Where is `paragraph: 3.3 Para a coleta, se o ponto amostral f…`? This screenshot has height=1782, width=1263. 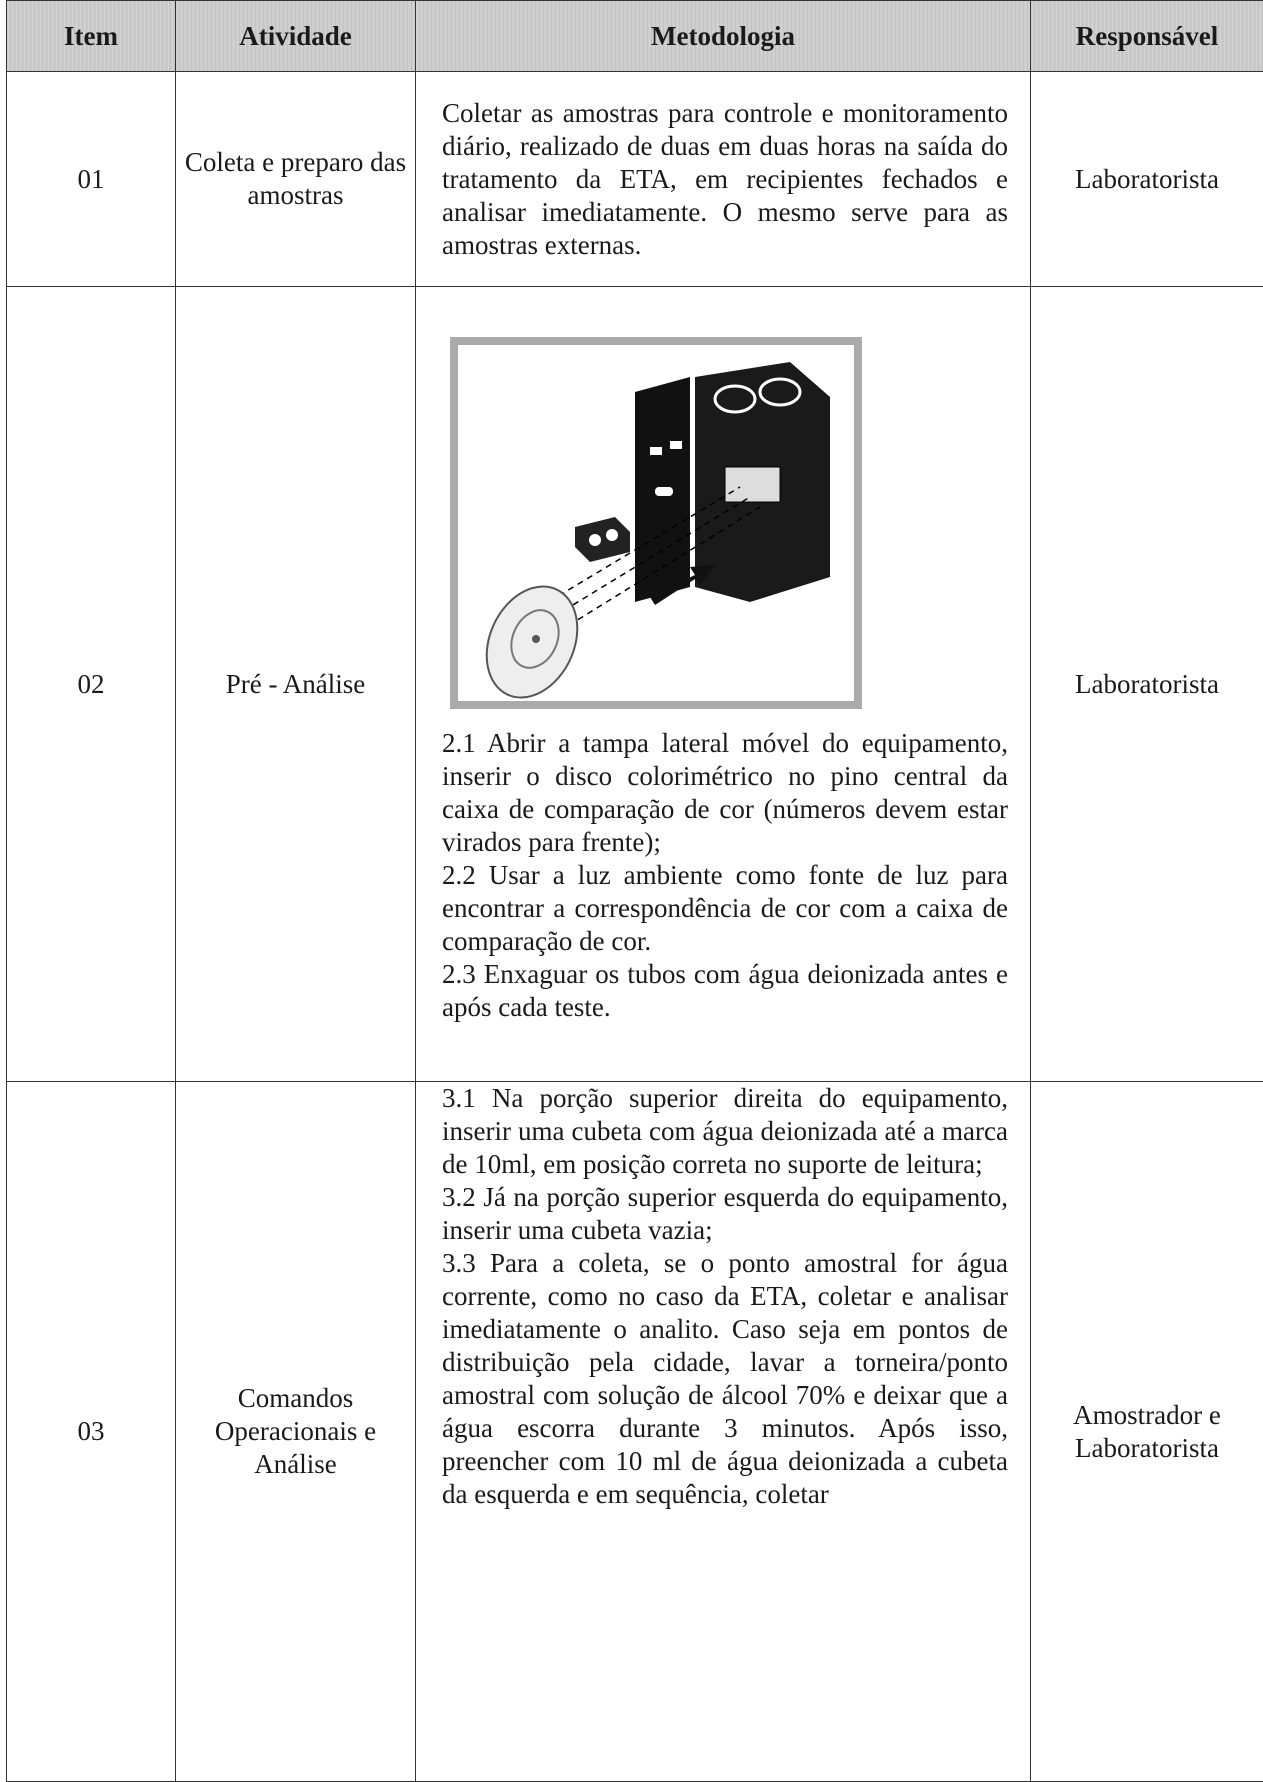 paragraph: 3.3 Para a coleta, se o ponto amostral f… is located at coordinates (725, 1379).